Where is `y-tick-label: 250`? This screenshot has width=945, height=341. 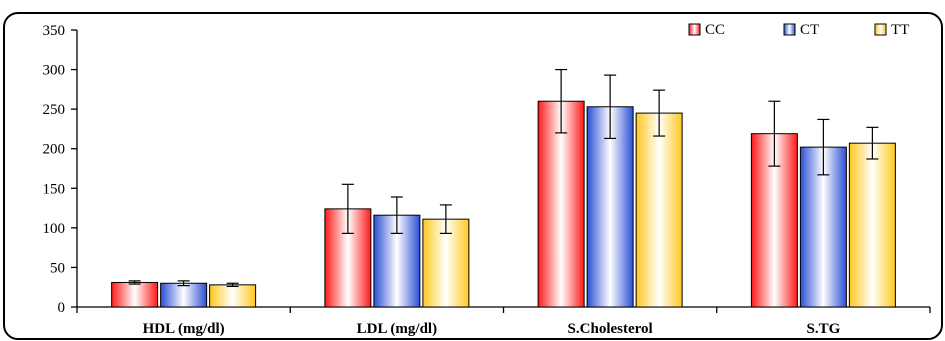 y-tick-label: 250 is located at coordinates (54, 110).